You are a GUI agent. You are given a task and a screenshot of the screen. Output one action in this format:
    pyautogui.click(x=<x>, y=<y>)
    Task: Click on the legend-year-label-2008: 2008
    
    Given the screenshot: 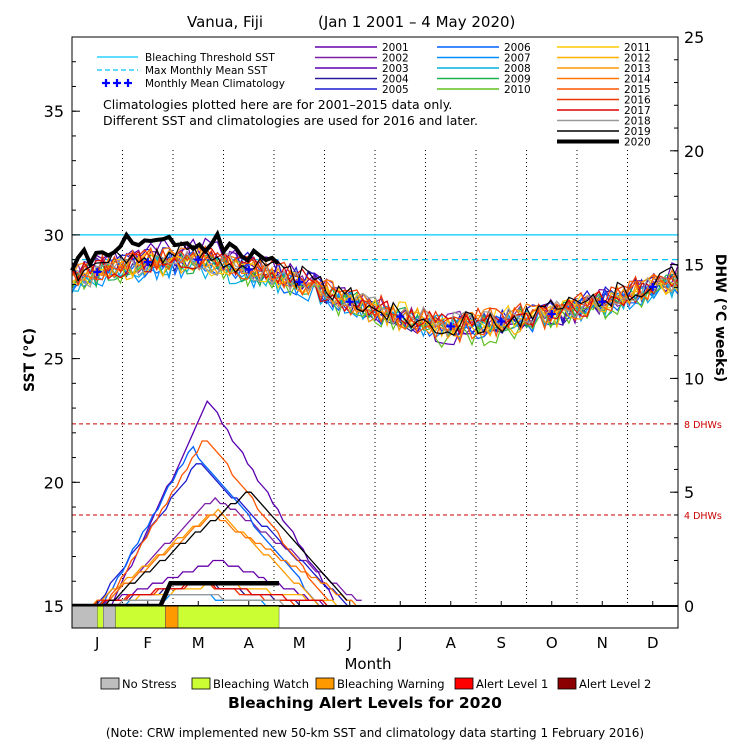 What is the action you would take?
    pyautogui.click(x=517, y=69)
    